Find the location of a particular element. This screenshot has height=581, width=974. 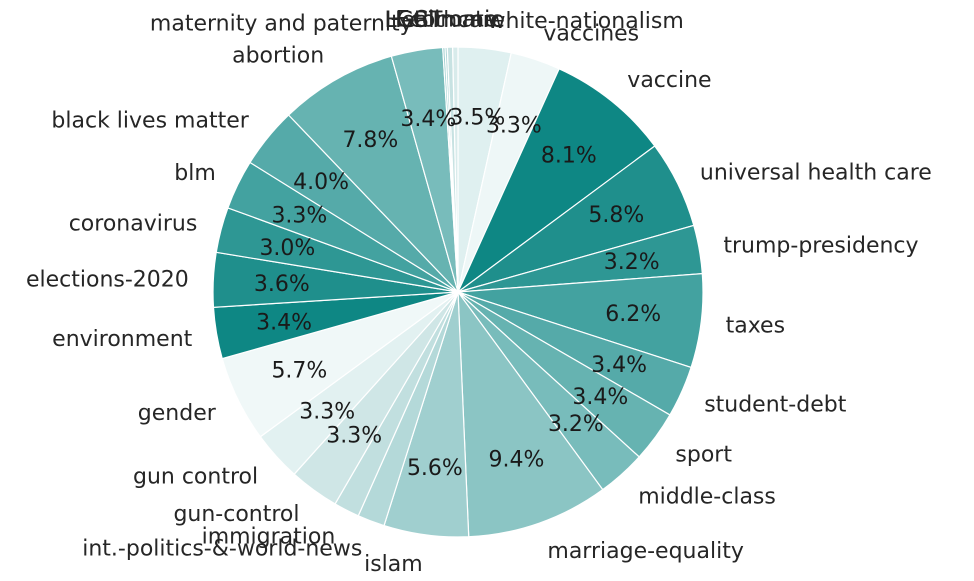

pct-label-coronavirus: 3.0% is located at coordinates (287, 248).